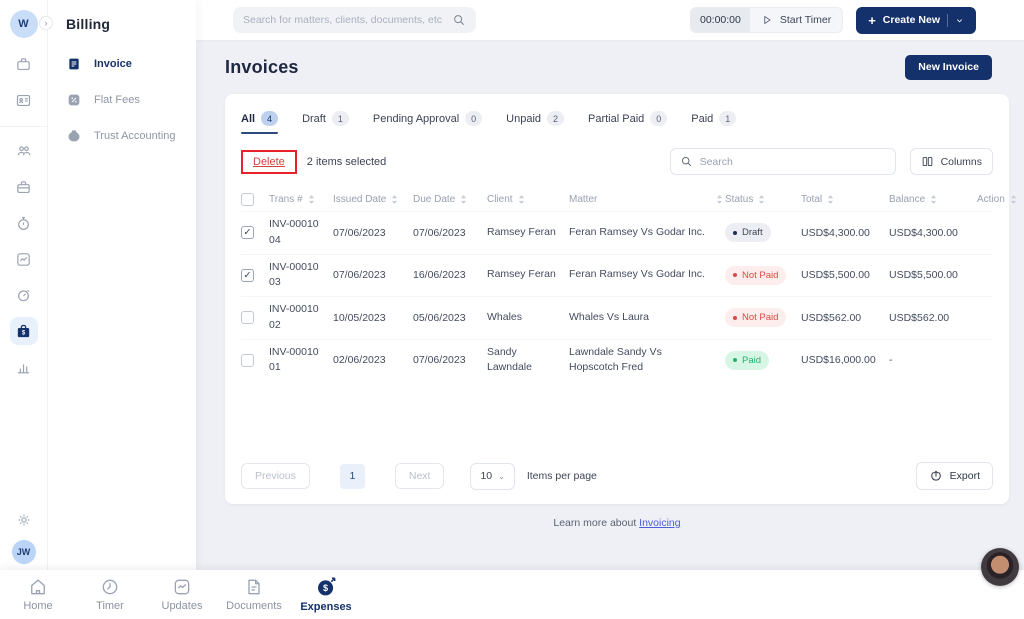 This screenshot has width=1024, height=619. I want to click on start-timer-label: Start Timer, so click(805, 20).